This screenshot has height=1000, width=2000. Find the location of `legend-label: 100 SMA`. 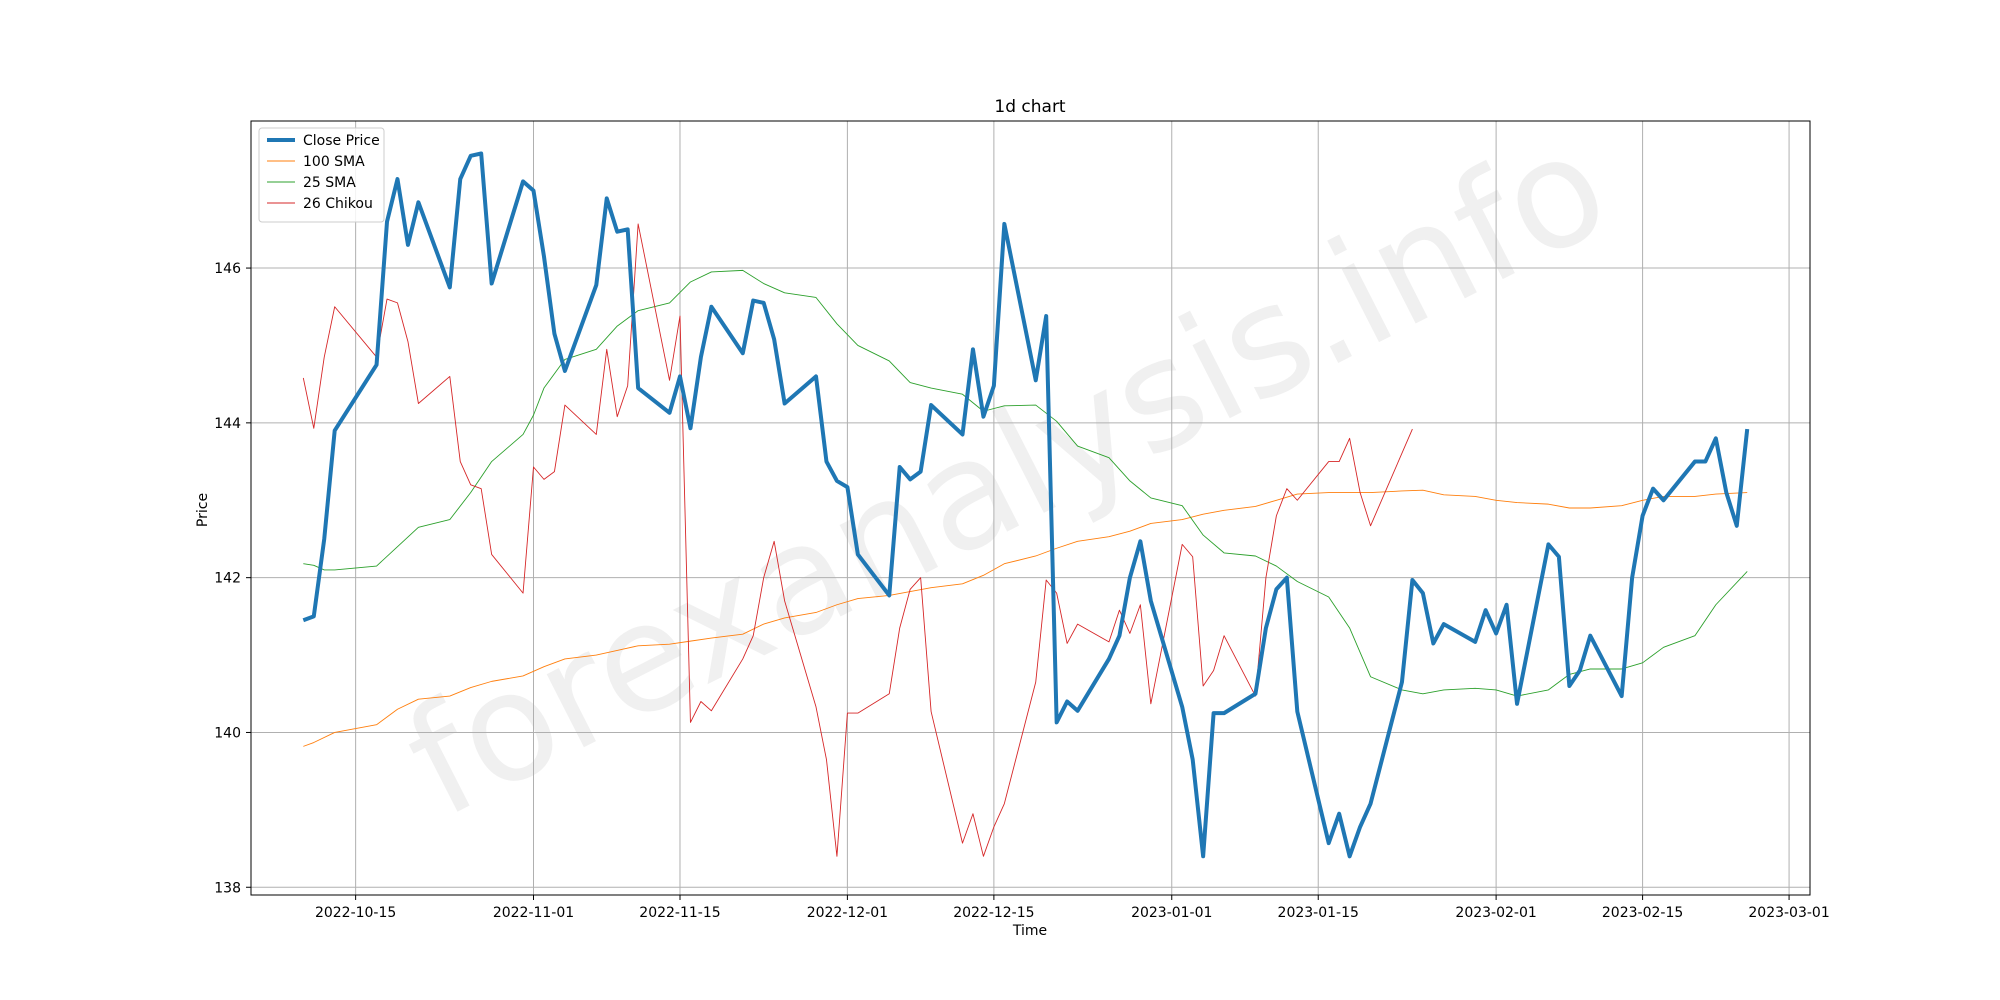

legend-label: 100 SMA is located at coordinates (334, 162).